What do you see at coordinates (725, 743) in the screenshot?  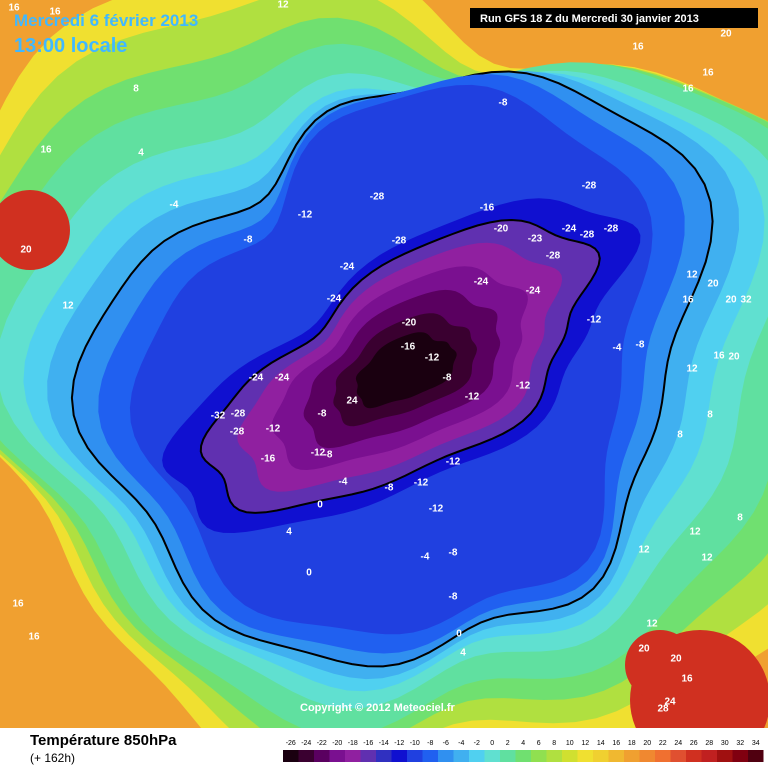 I see `colorbar-label: 30` at bounding box center [725, 743].